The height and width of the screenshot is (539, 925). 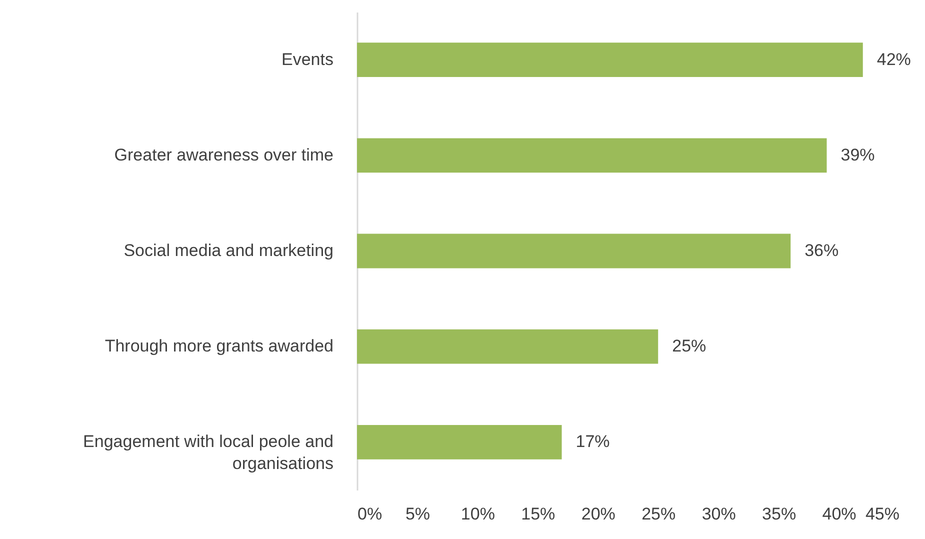 I want to click on x-tick-label: 0%, so click(x=370, y=514).